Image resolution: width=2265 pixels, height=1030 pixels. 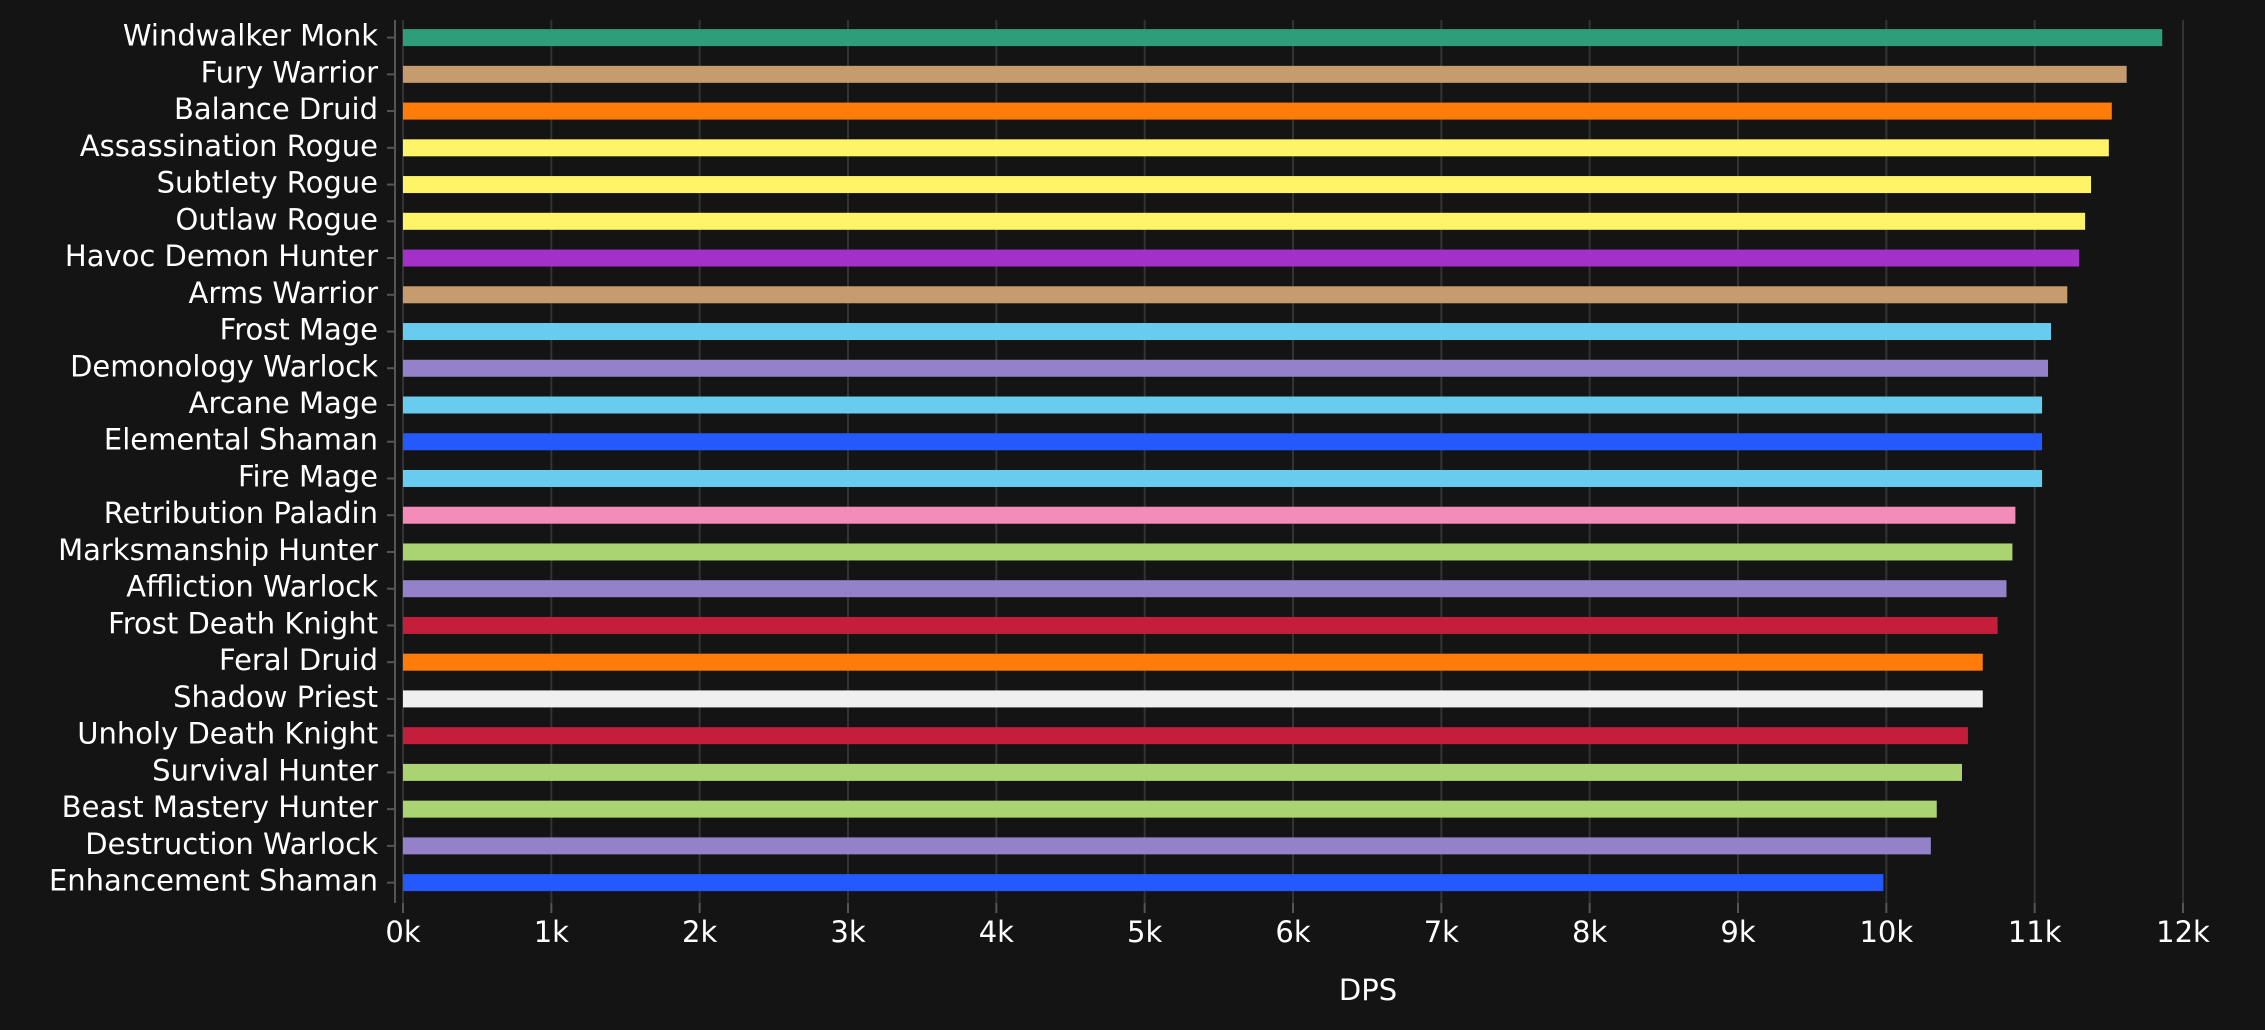 I want to click on x-tick-label: 6k, so click(x=1292, y=932).